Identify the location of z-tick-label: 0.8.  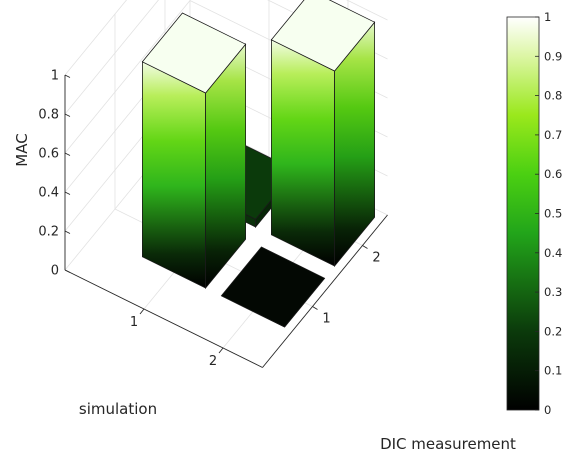
(48, 115).